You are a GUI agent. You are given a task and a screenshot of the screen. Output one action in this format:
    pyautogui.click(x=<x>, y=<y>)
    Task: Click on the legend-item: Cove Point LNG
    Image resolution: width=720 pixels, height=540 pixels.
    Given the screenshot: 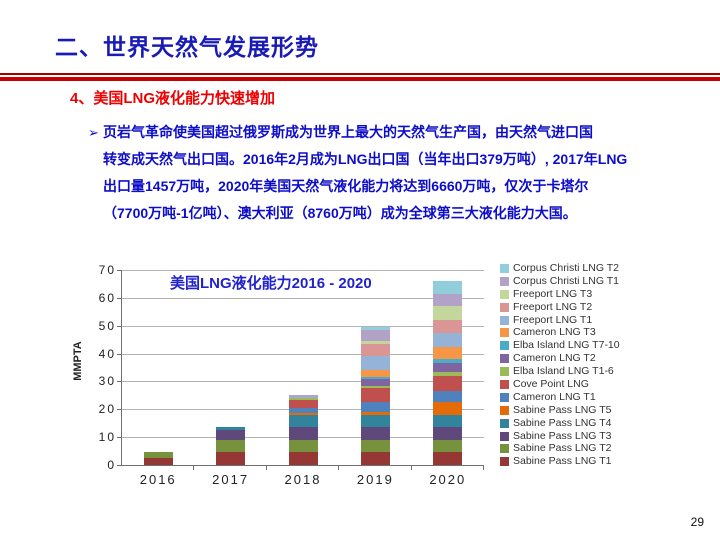 What is the action you would take?
    pyautogui.click(x=560, y=384)
    